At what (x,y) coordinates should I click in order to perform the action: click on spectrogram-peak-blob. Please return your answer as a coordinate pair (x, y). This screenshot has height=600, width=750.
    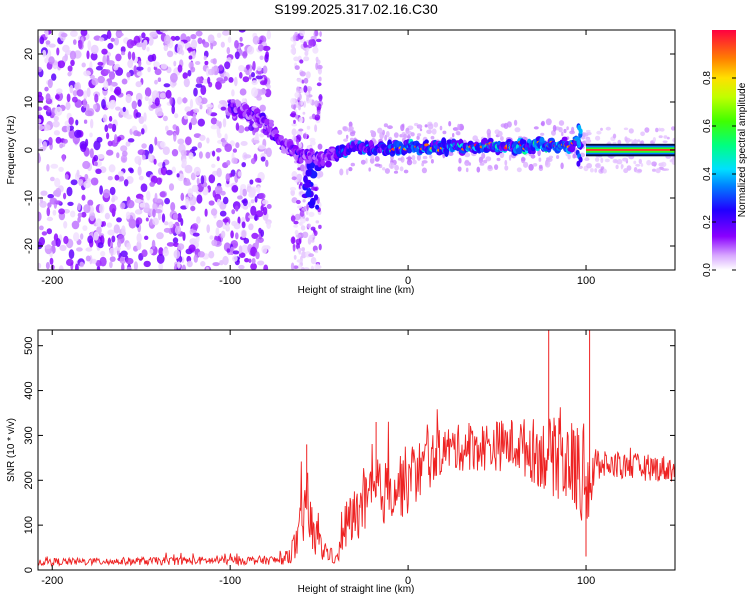
    Looking at the image, I should click on (427, 145).